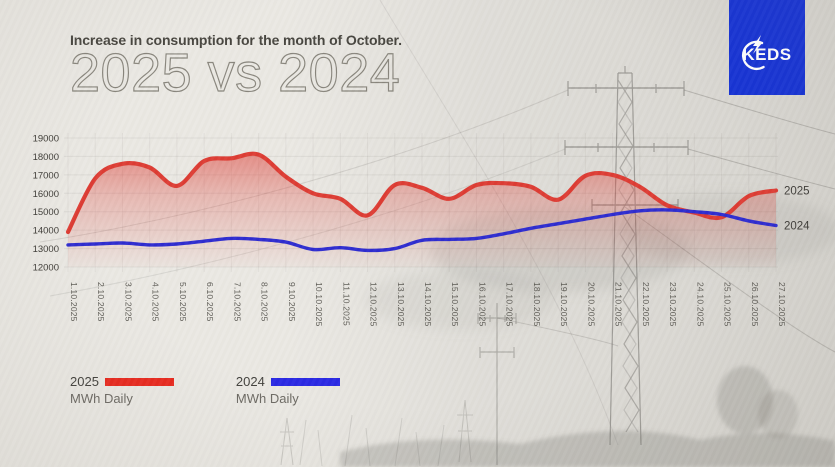  I want to click on x-axis-date-label: 2.10.2025, so click(101, 302).